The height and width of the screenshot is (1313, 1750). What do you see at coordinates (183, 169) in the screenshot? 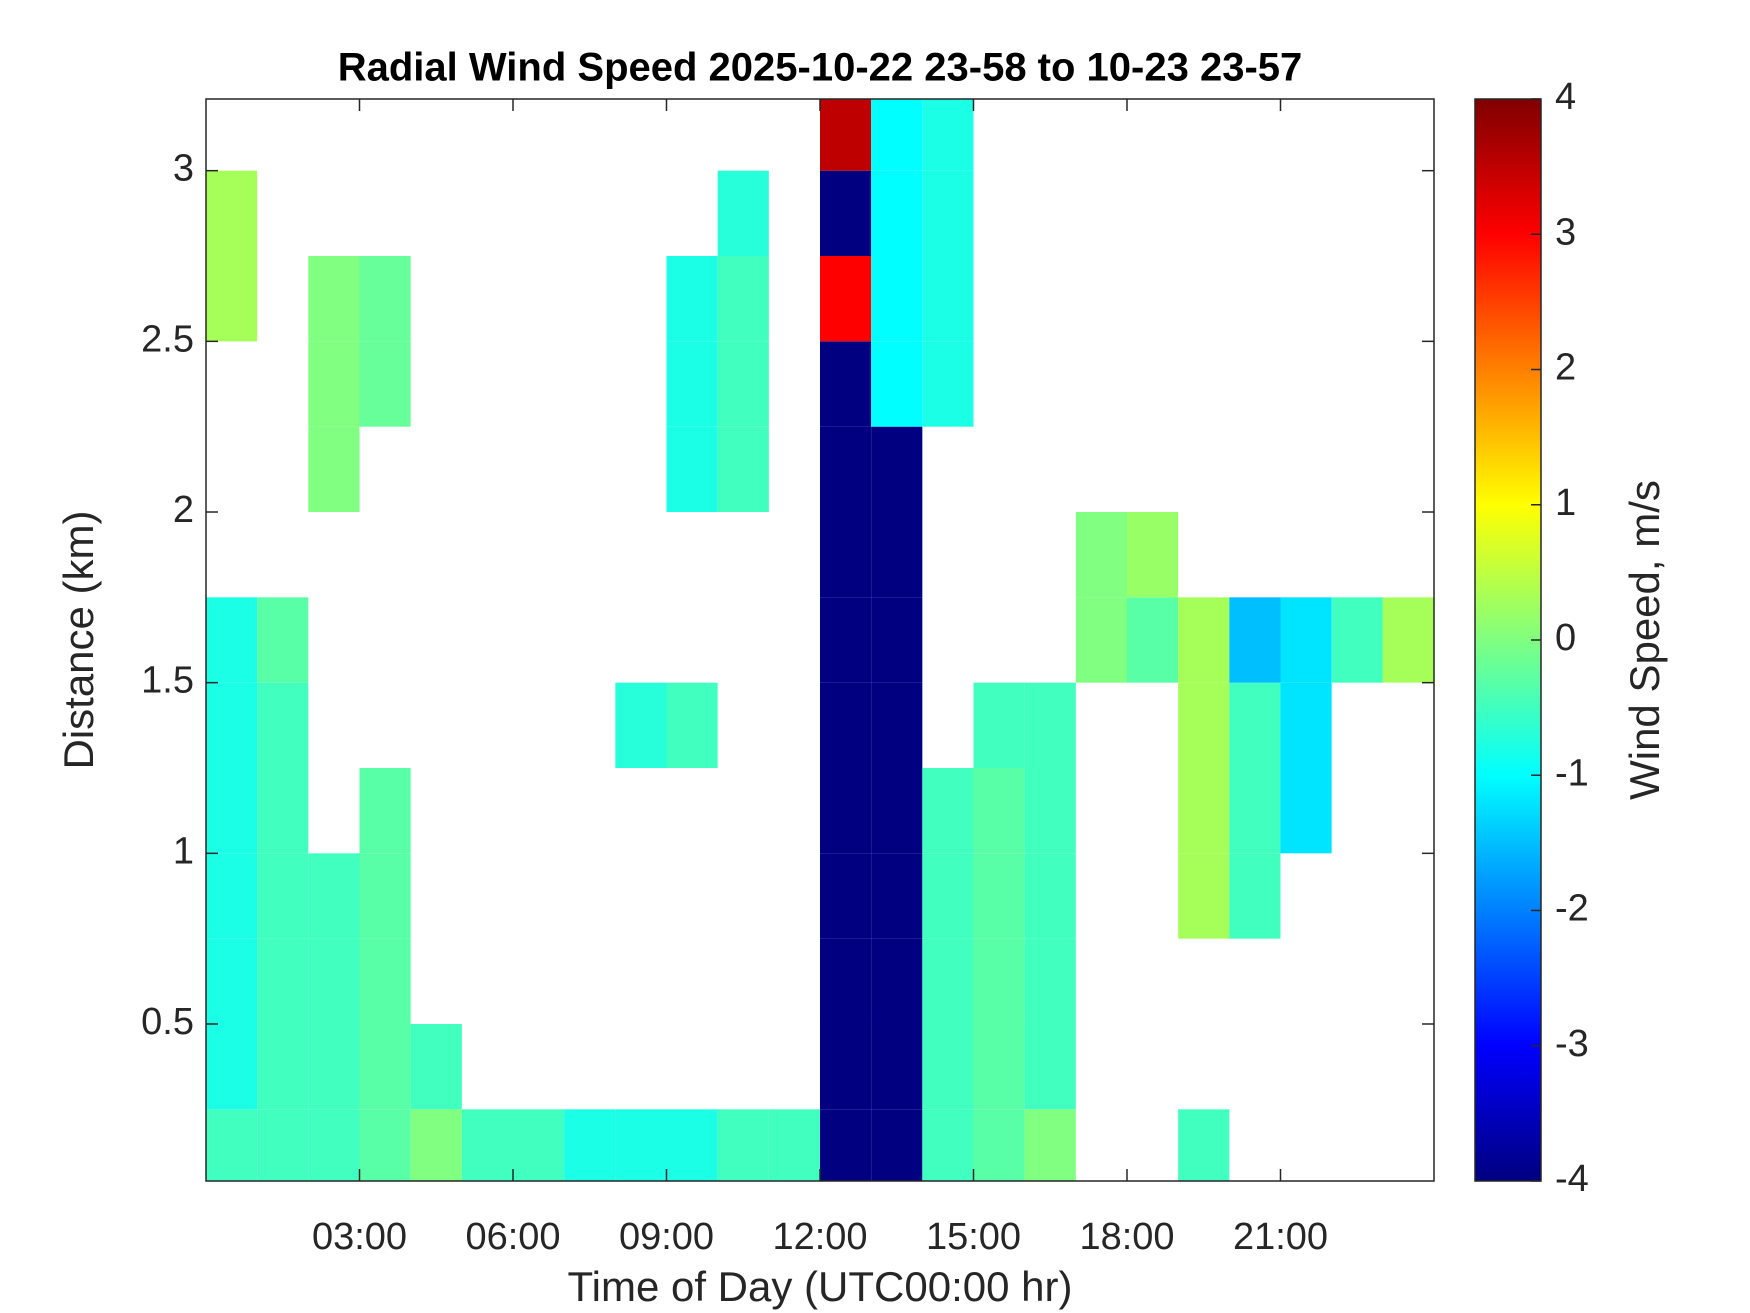
I see `y-tick-label: 3` at bounding box center [183, 169].